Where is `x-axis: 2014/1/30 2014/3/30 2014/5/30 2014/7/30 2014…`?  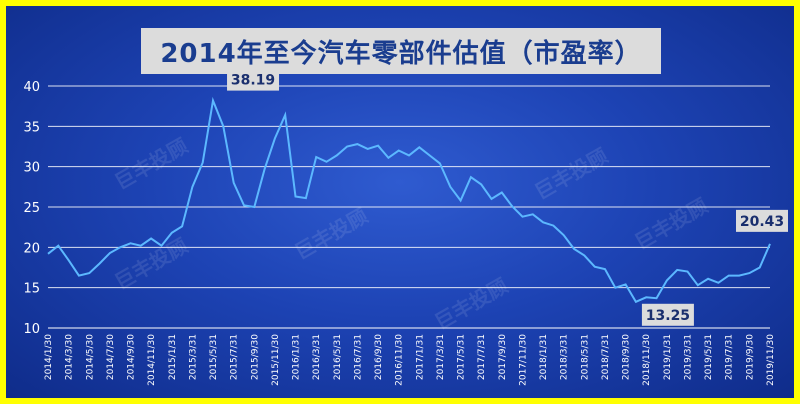 x-axis: 2014/1/30 2014/3/30 2014/5/30 2014/7/30 2014… is located at coordinates (410, 360).